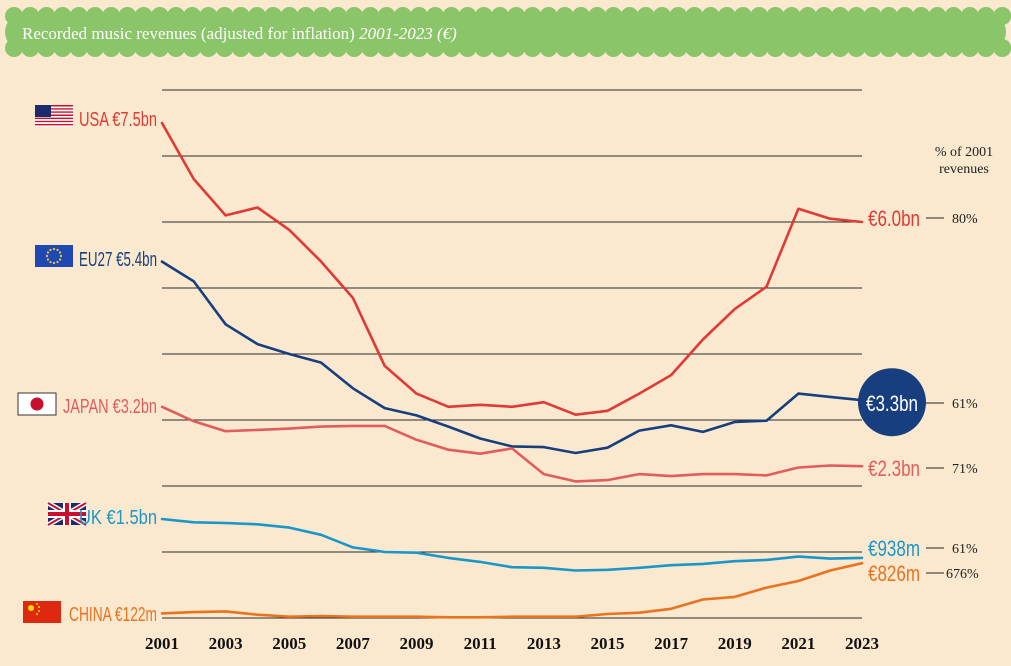  I want to click on x-tick-label: 2013, so click(544, 643).